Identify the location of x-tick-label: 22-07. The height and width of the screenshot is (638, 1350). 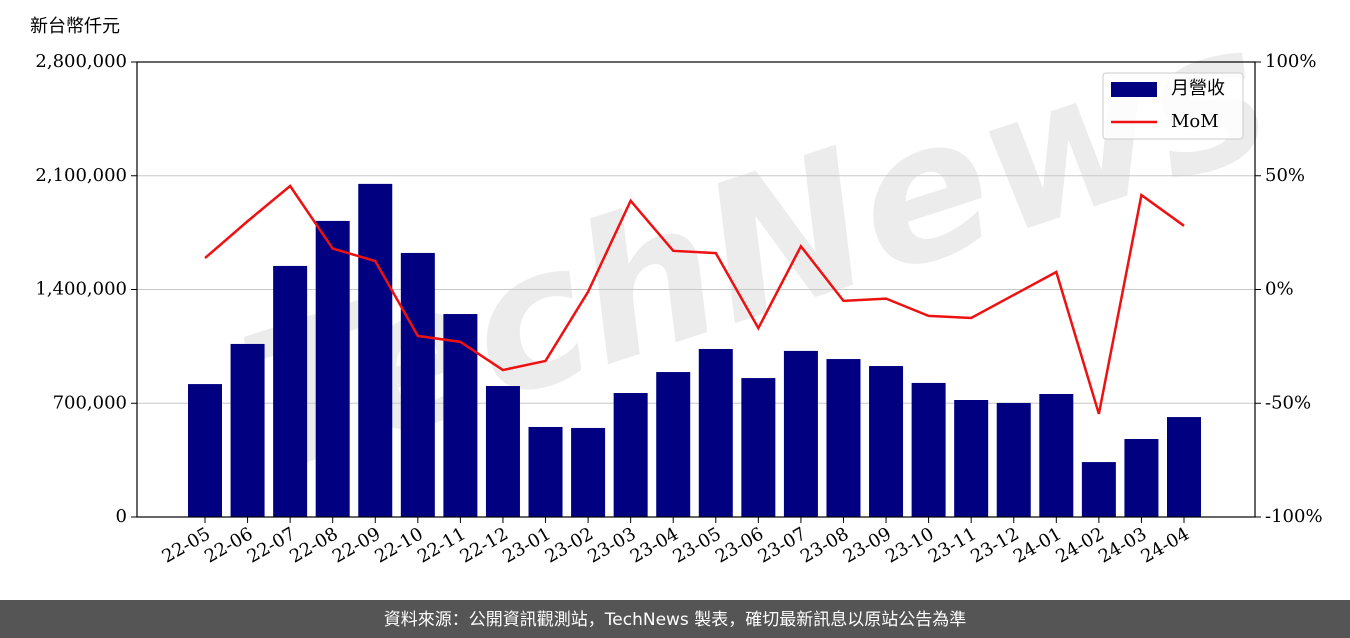
(271, 545).